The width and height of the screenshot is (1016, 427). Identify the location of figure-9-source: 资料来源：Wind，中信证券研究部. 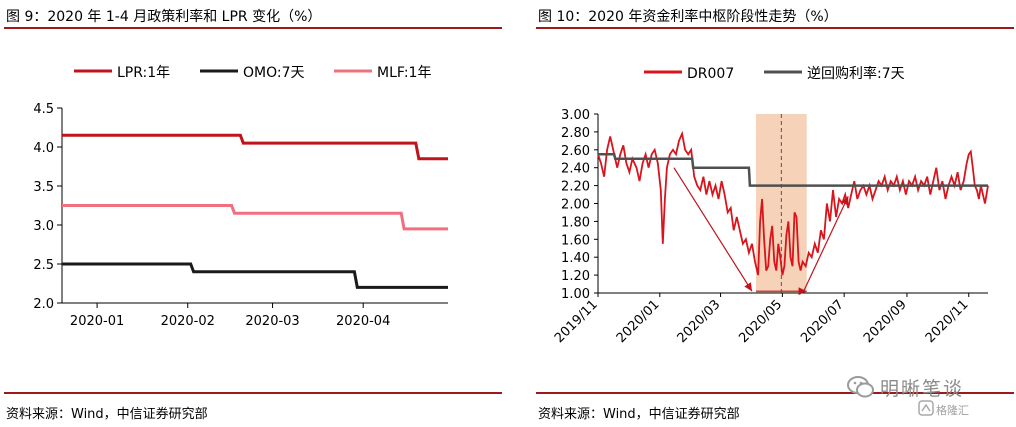
(107, 414).